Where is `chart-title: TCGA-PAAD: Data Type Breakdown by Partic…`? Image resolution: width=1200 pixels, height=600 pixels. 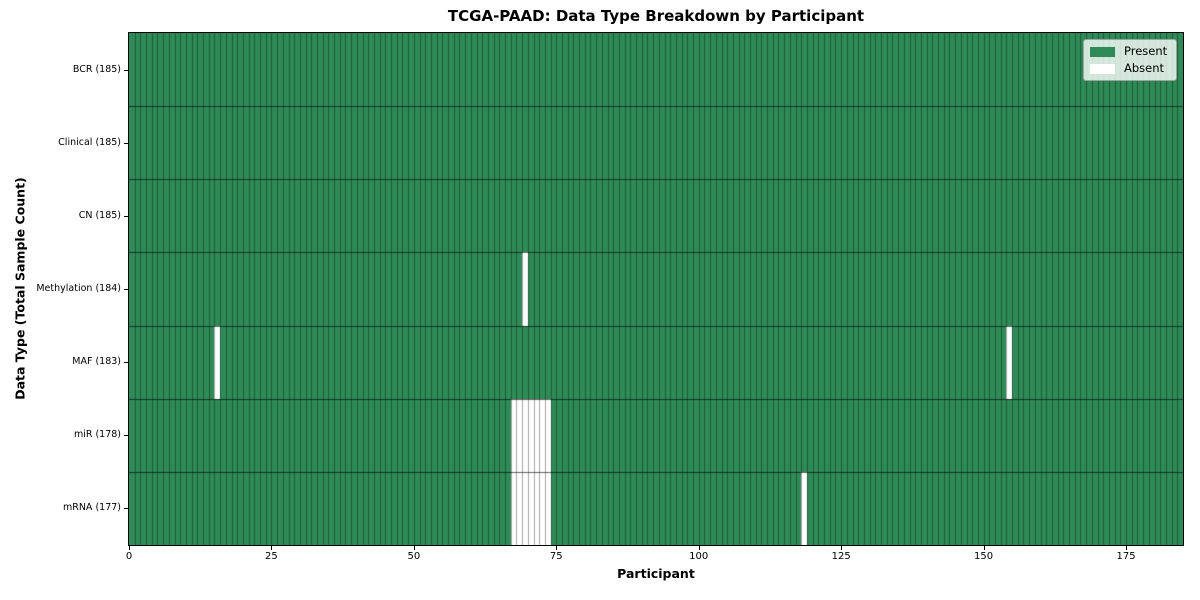 chart-title: TCGA-PAAD: Data Type Breakdown by Partic… is located at coordinates (656, 16).